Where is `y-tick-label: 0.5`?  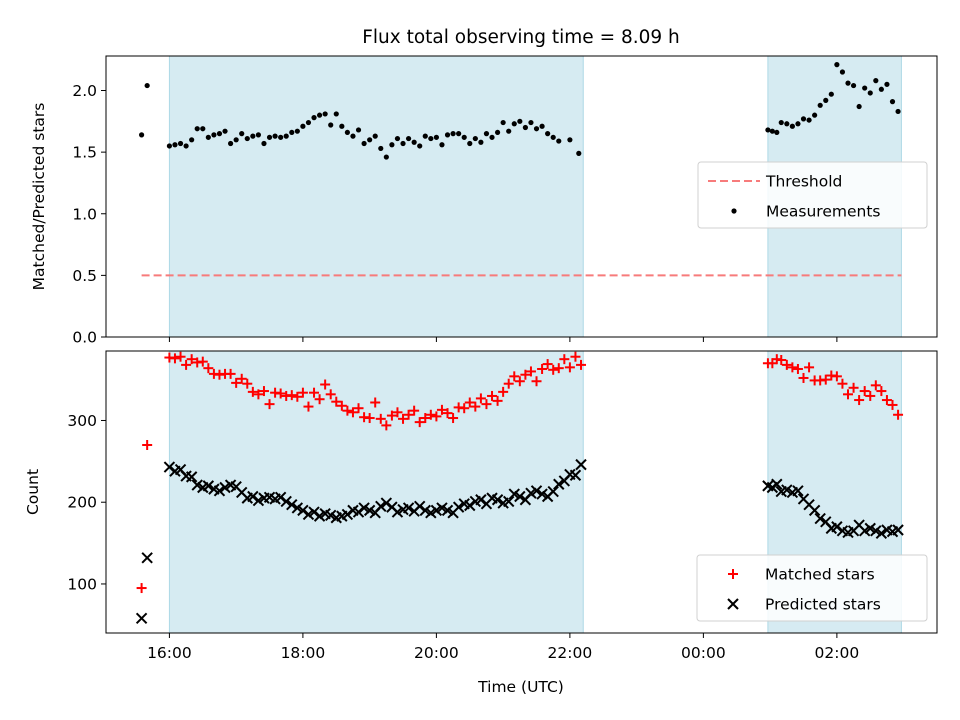 y-tick-label: 0.5 is located at coordinates (84, 276).